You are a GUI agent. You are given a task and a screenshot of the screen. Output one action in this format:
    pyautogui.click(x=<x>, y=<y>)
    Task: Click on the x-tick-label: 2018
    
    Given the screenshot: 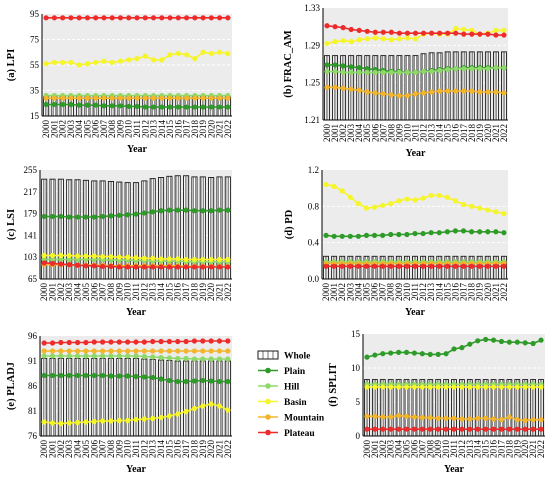 What is the action you would take?
    pyautogui.click(x=194, y=449)
    